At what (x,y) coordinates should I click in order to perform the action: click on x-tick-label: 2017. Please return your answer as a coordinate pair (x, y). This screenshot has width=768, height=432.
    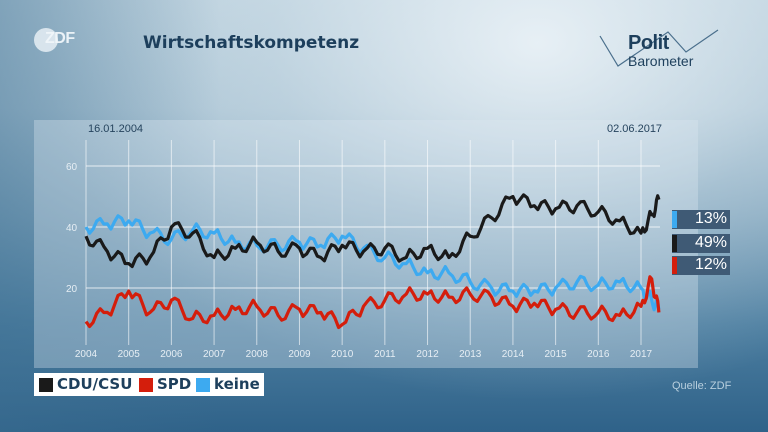
    Looking at the image, I should click on (641, 354).